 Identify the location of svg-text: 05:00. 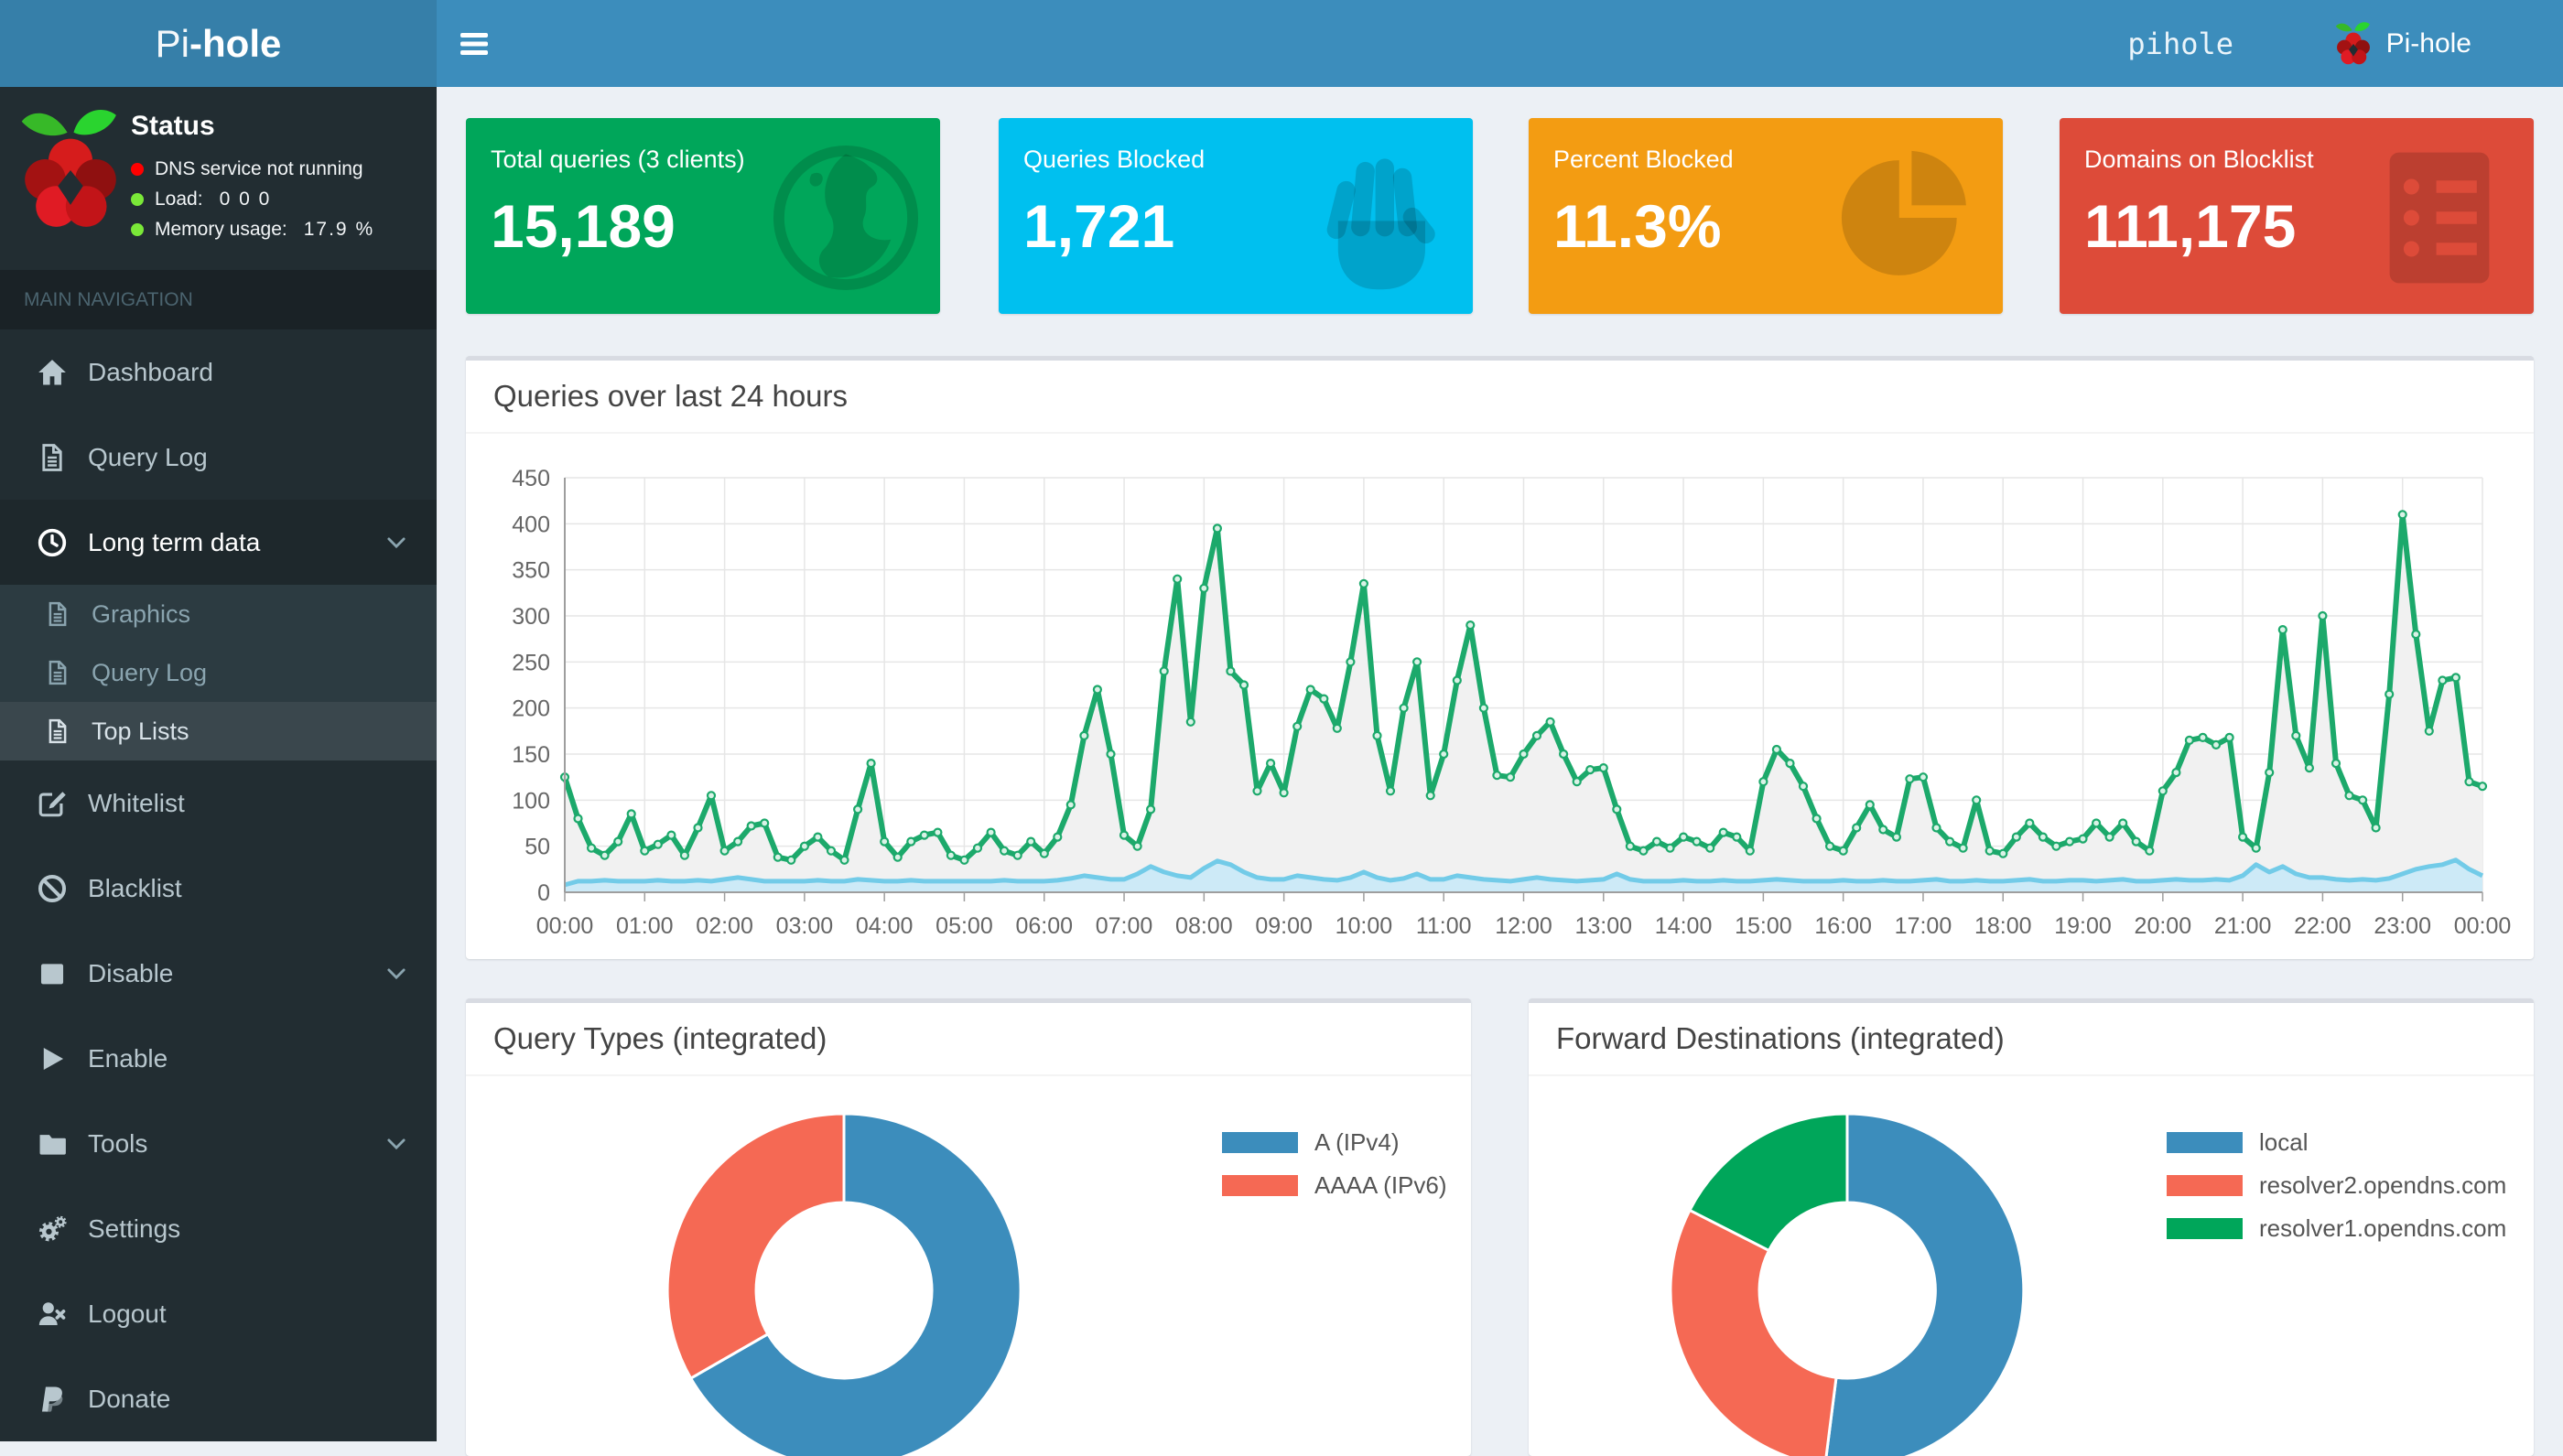
(964, 926).